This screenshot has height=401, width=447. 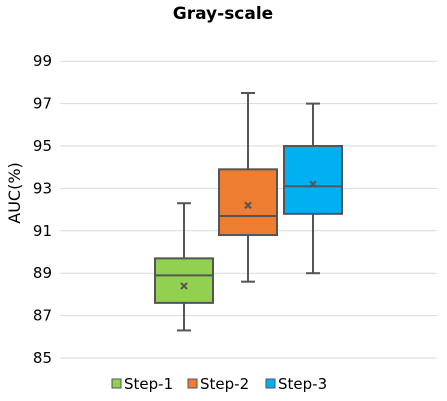 What do you see at coordinates (224, 384) in the screenshot?
I see `legend-label: Step-2` at bounding box center [224, 384].